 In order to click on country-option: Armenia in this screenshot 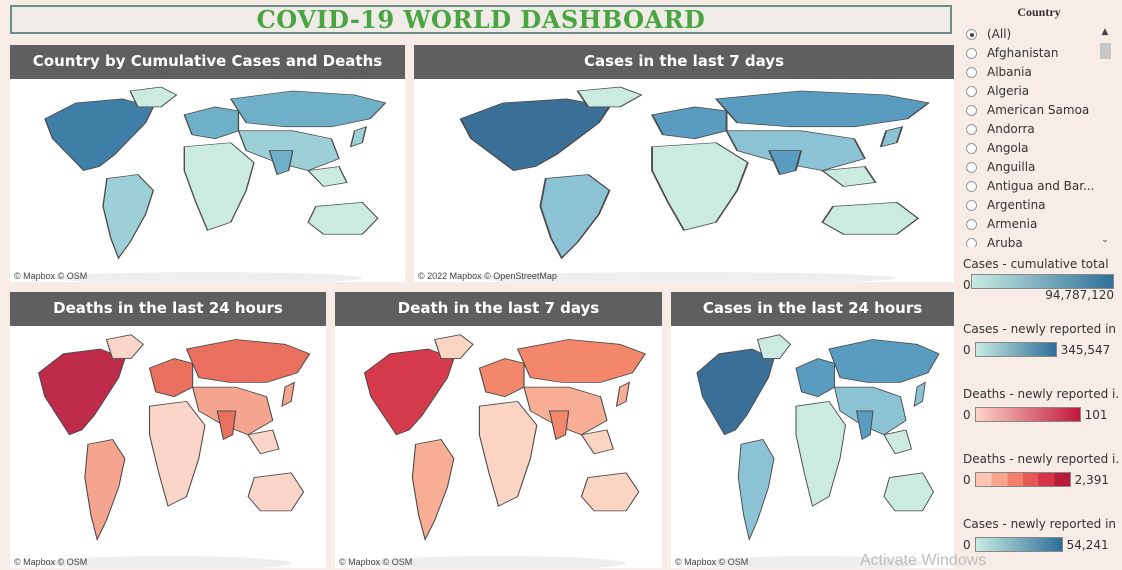, I will do `click(1032, 224)`.